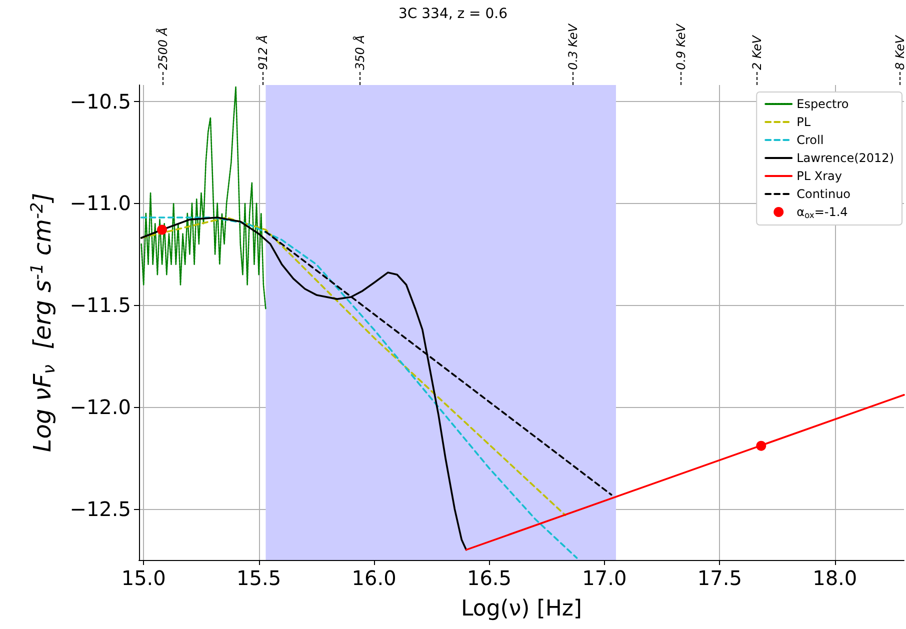 This screenshot has width=906, height=629. What do you see at coordinates (100, 407) in the screenshot?
I see `y-tick-label: −12.0` at bounding box center [100, 407].